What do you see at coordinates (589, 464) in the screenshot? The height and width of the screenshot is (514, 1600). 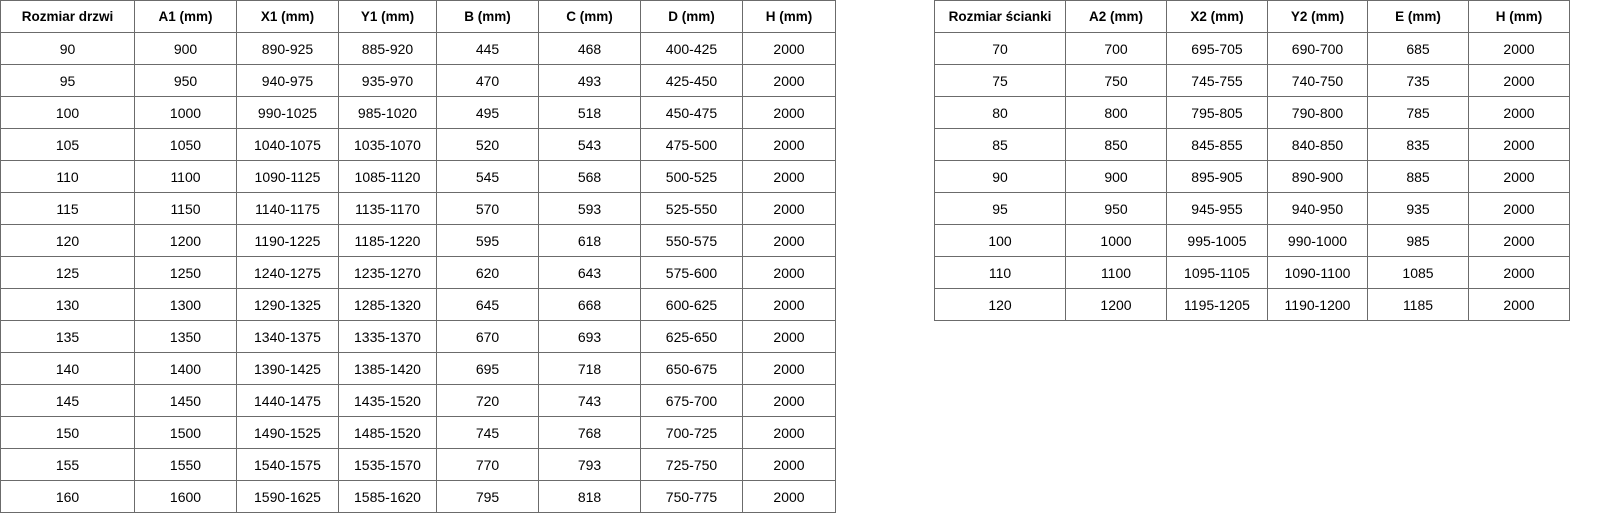 I see `table-cell: 793` at bounding box center [589, 464].